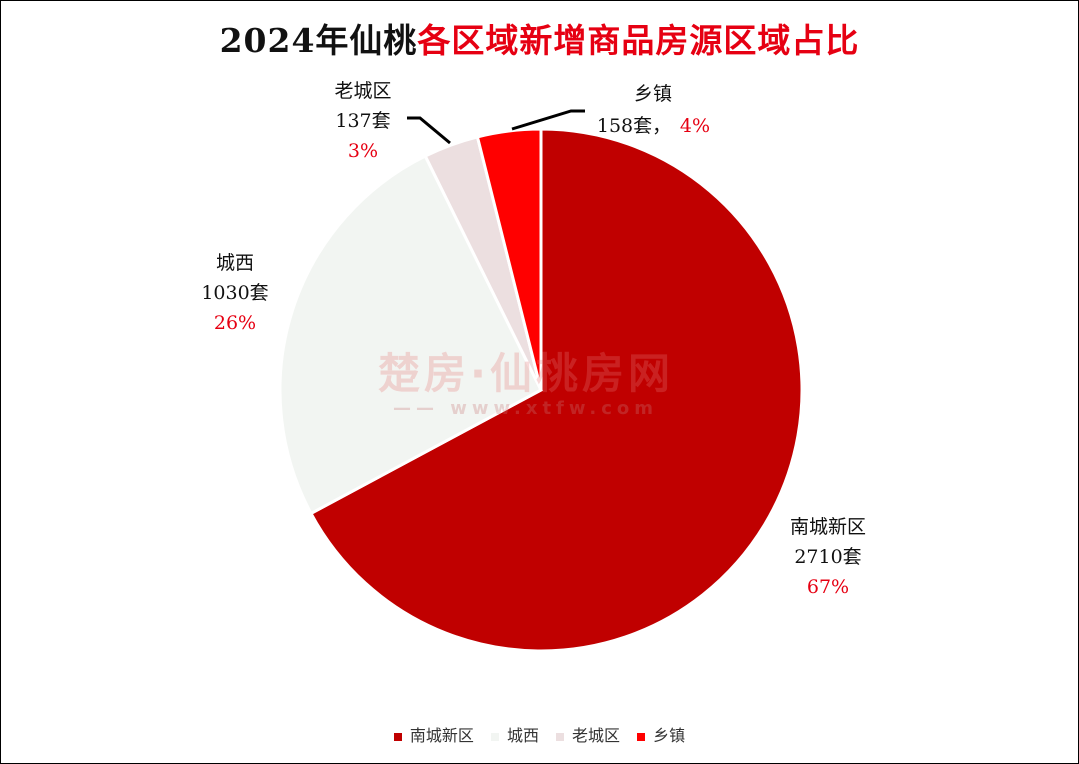 The height and width of the screenshot is (764, 1079). What do you see at coordinates (441, 735) in the screenshot?
I see `legend-label-nancheng: 南城新区` at bounding box center [441, 735].